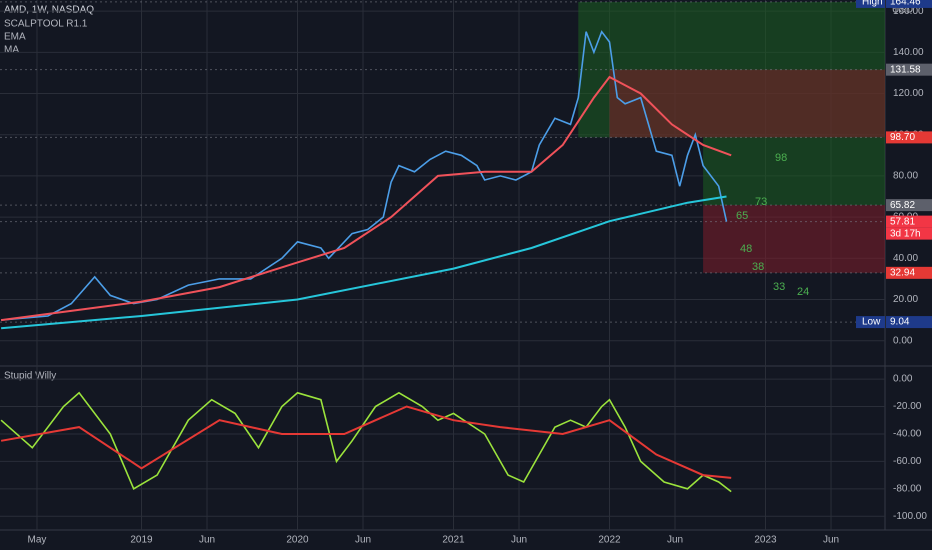 The width and height of the screenshot is (932, 550). I want to click on x-tick-label: 2020, so click(297, 540).